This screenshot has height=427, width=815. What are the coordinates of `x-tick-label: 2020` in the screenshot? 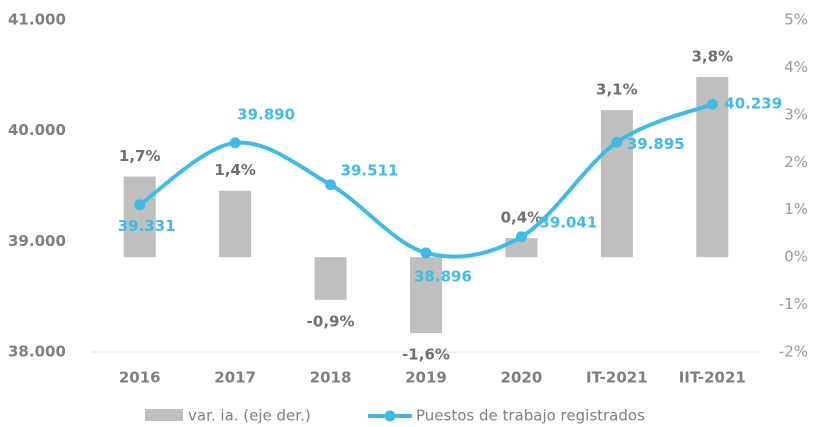 It's located at (522, 378).